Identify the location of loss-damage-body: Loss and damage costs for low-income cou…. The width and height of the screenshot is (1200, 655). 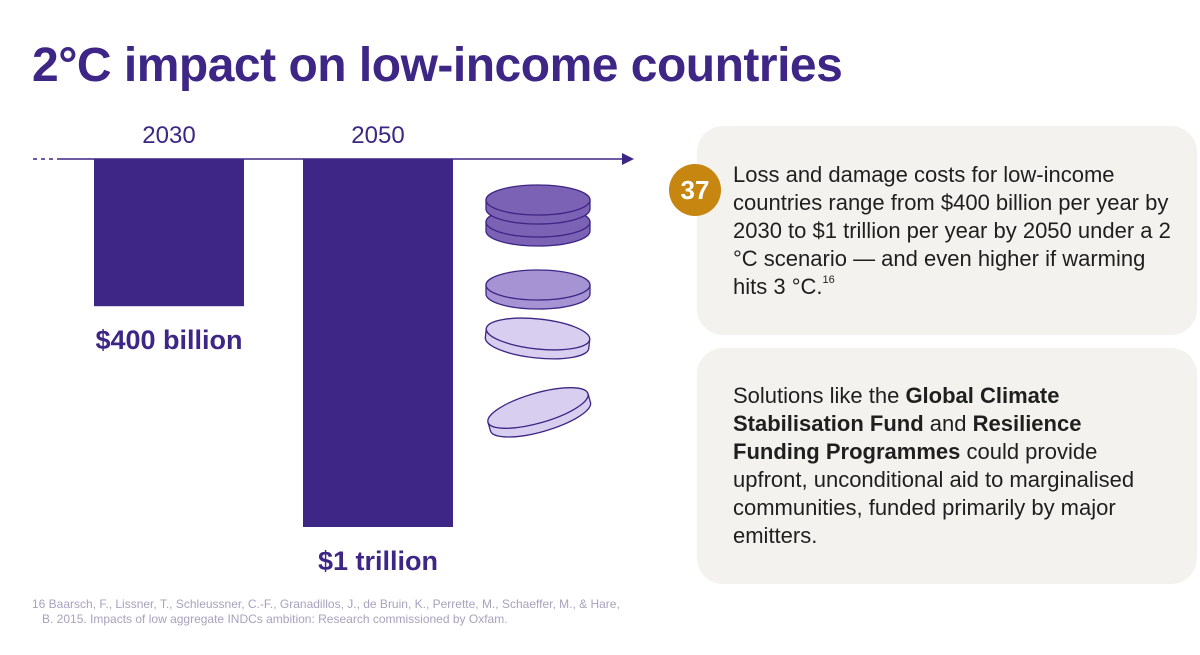
(952, 230).